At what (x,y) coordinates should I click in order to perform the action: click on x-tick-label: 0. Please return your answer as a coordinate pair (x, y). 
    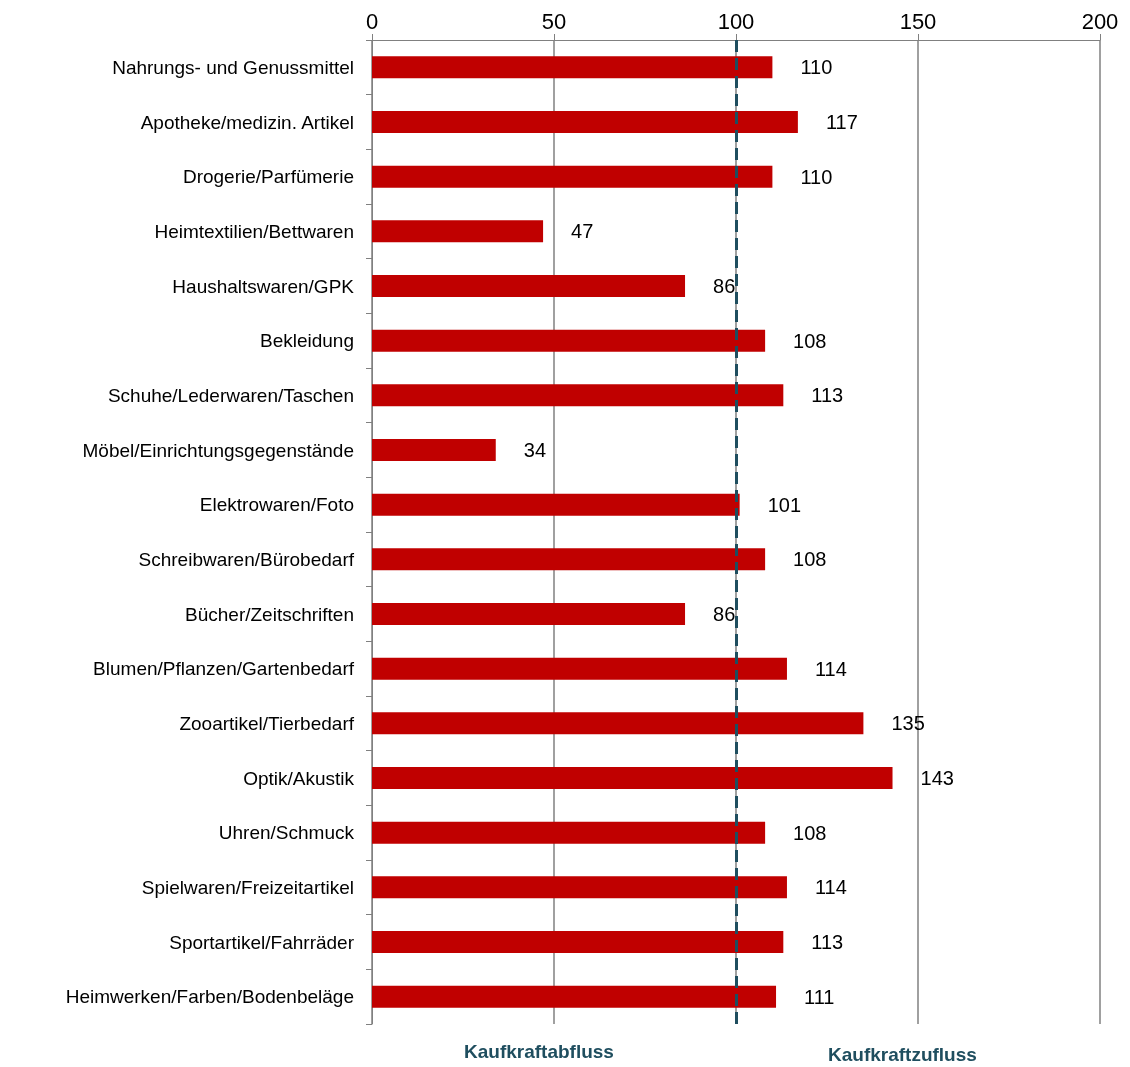
    Looking at the image, I should click on (372, 21).